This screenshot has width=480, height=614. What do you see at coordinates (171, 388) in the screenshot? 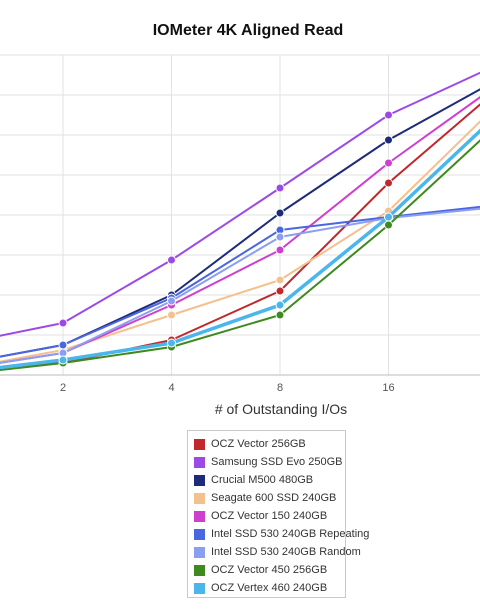
I see `x-tick-label: 4` at bounding box center [171, 388].